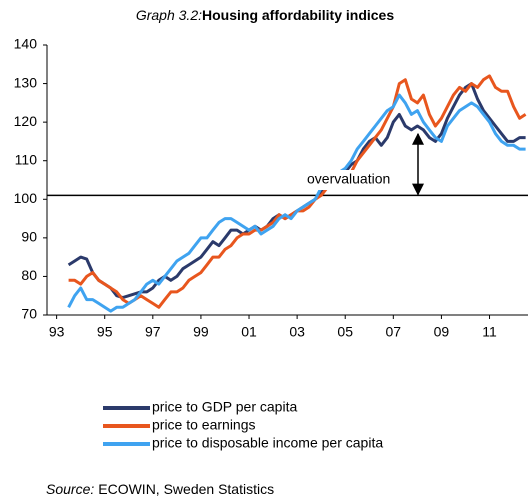  Describe the element at coordinates (298, 15) in the screenshot. I see `title-text: Housing affordability indices` at that location.